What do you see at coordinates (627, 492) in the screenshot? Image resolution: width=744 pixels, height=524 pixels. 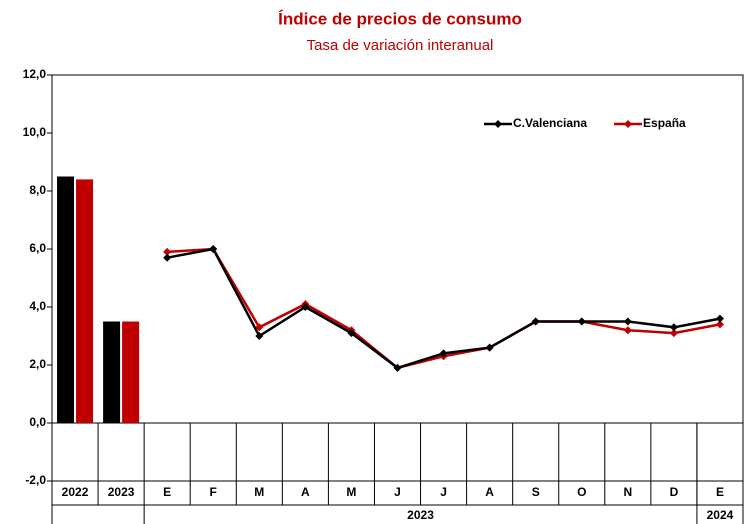 I see `x-tick-label: N` at bounding box center [627, 492].